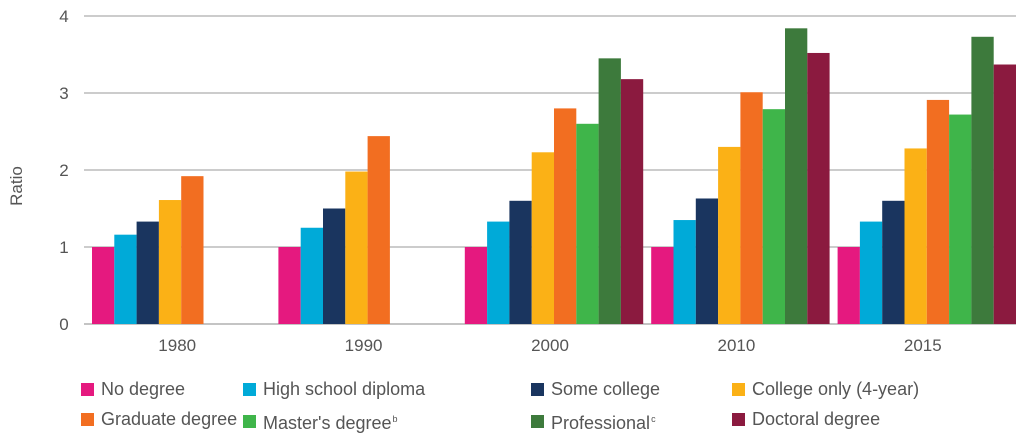 The image size is (1016, 434). I want to click on legend-item: High school diploma, so click(334, 389).